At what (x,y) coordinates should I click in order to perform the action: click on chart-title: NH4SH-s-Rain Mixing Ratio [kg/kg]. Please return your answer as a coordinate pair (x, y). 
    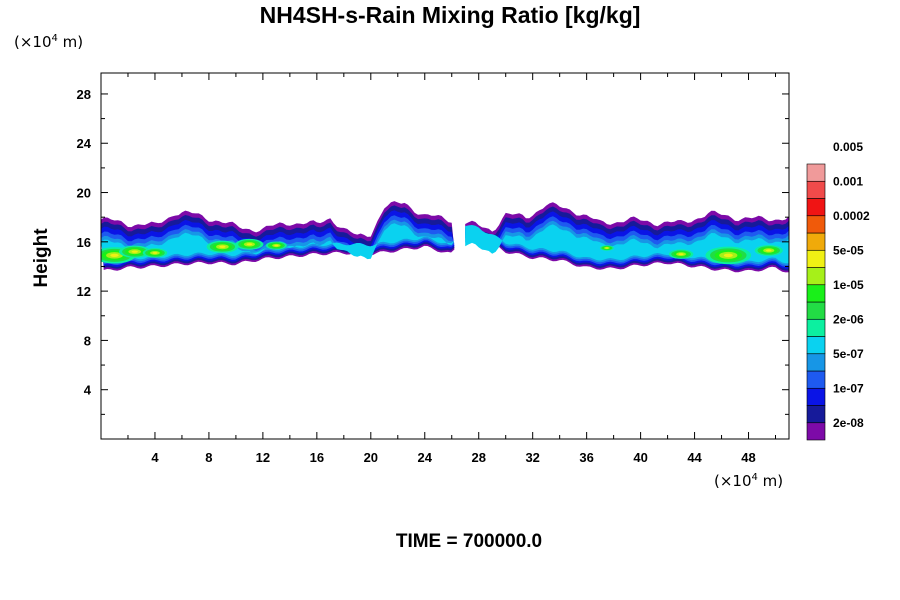
    Looking at the image, I should click on (450, 15).